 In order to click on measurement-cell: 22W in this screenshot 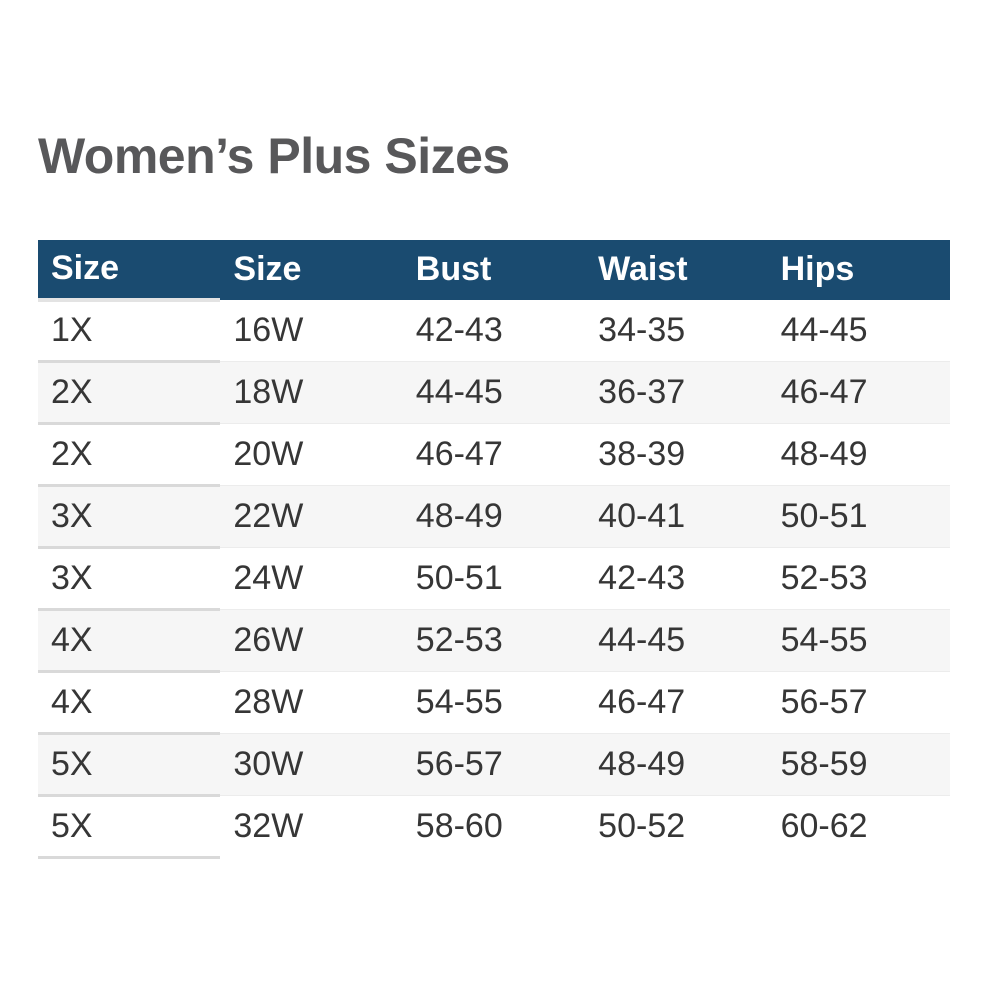, I will do `click(311, 516)`.